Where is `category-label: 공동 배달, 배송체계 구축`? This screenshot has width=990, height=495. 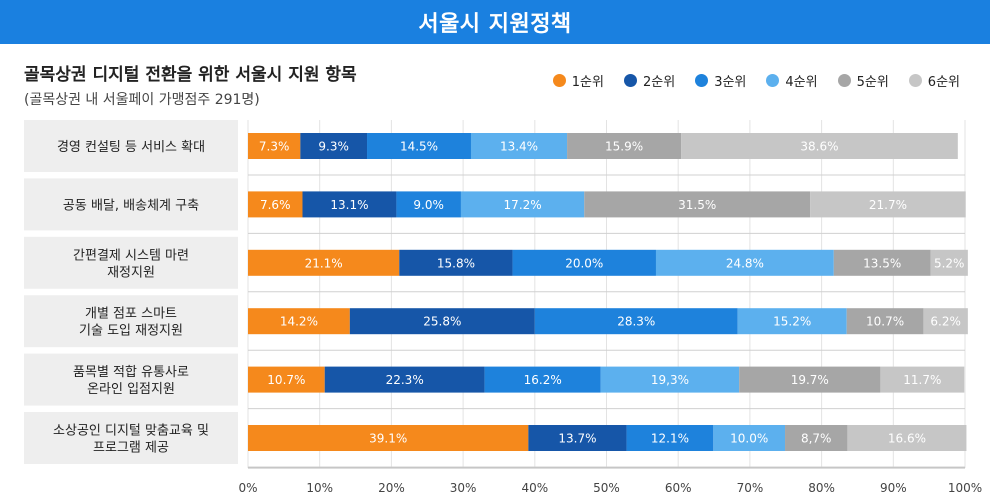
category-label: 공동 배달, 배송체계 구축 is located at coordinates (131, 205).